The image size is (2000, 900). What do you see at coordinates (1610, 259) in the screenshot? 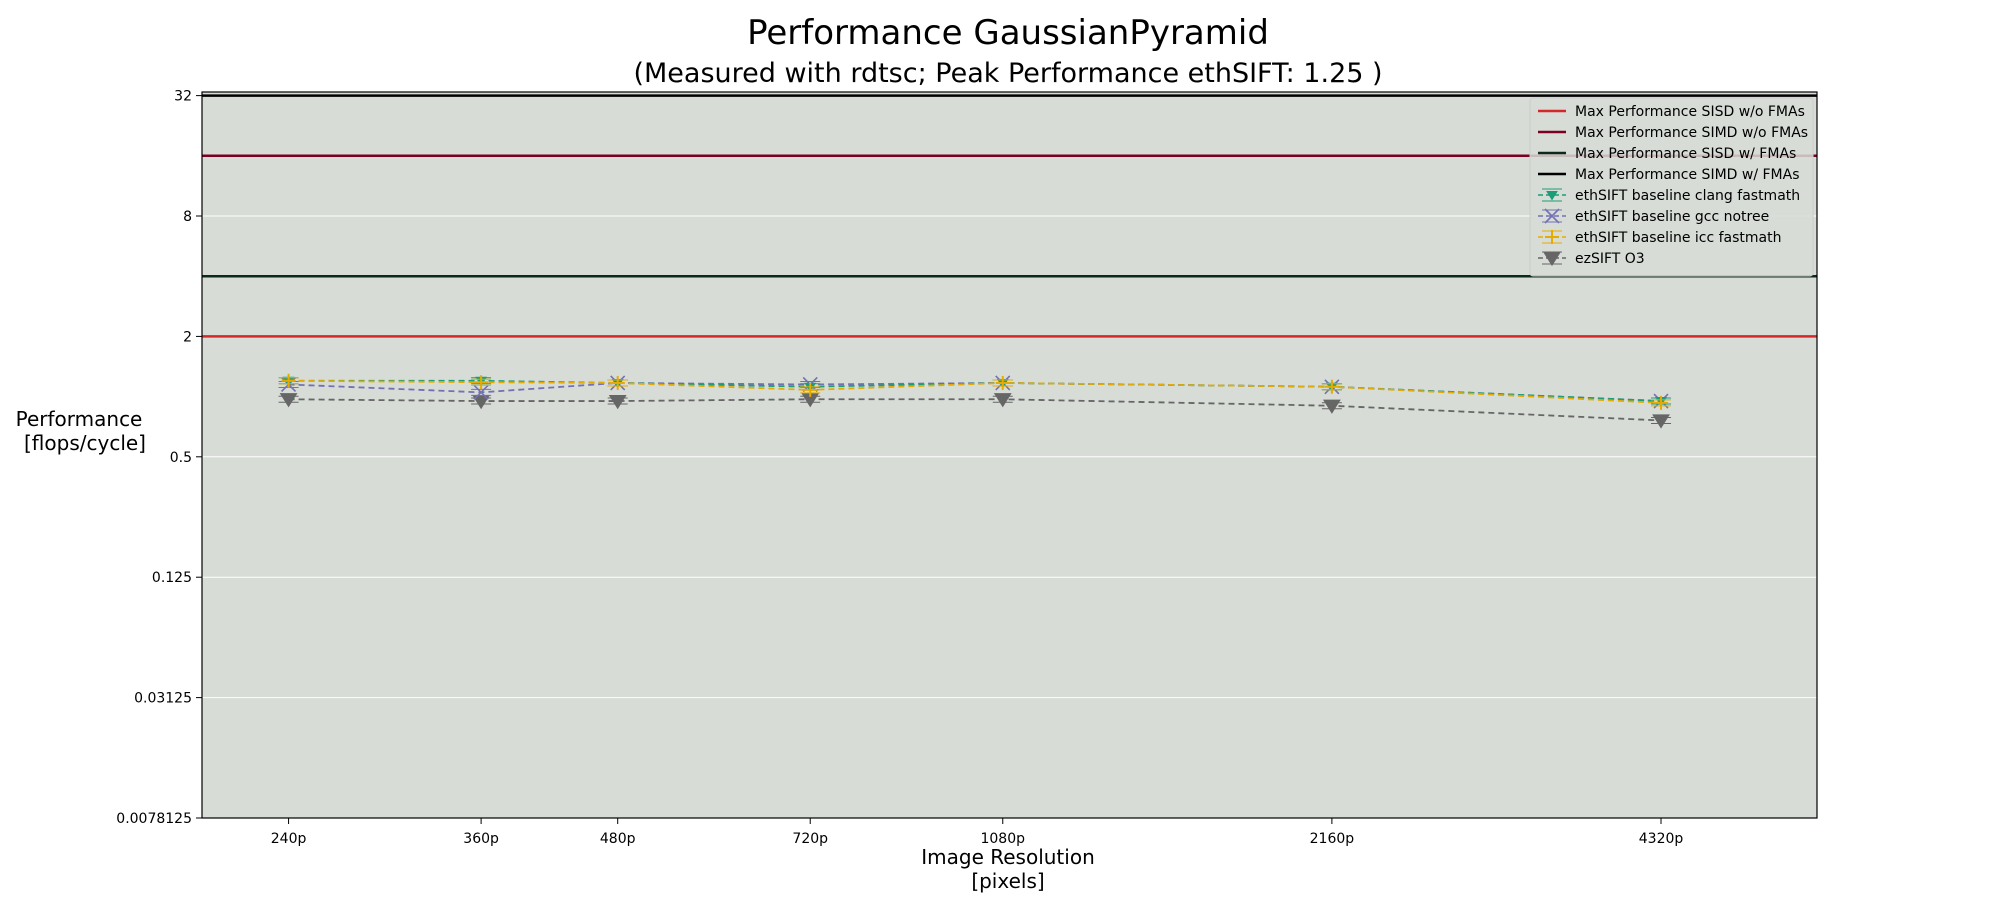
I see `legend-entry: ezSIFT O3` at bounding box center [1610, 259].